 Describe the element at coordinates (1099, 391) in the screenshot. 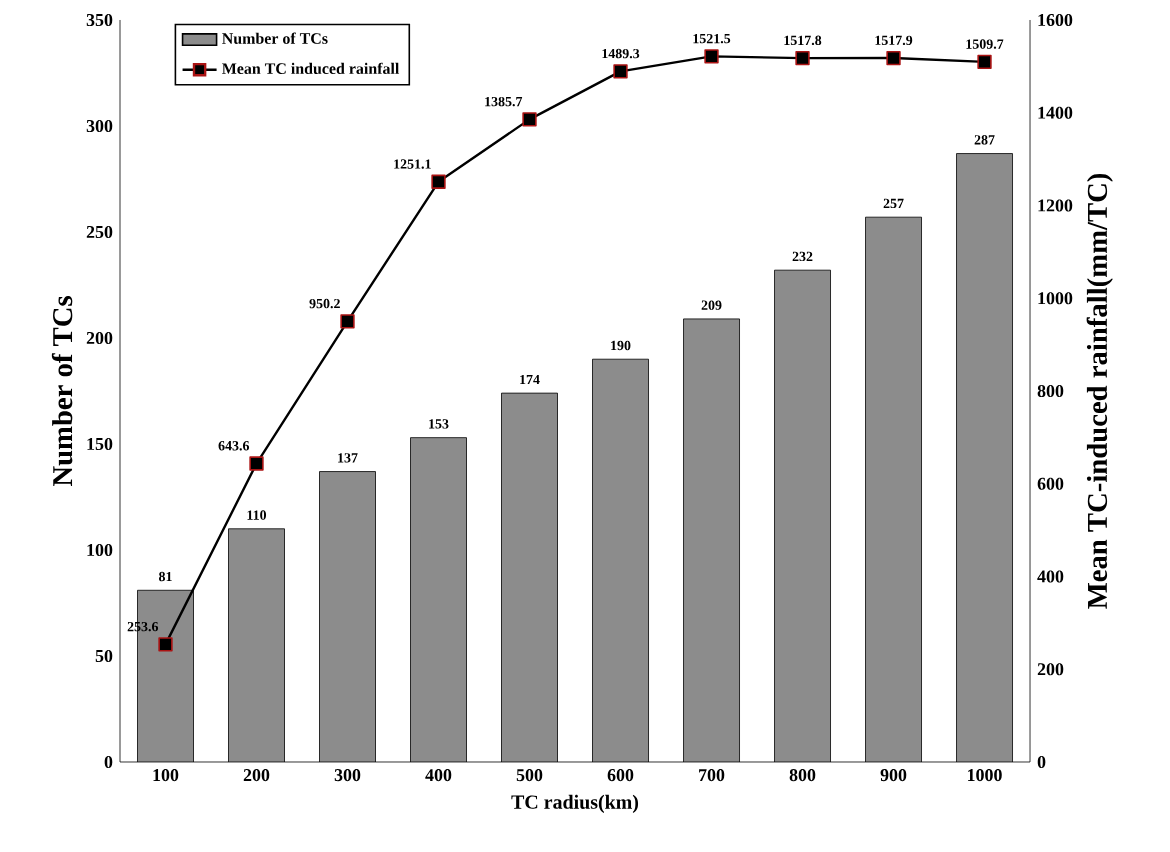

I see `y2-axis-title: Mean TC-induced rainfall(mm/TC)` at that location.